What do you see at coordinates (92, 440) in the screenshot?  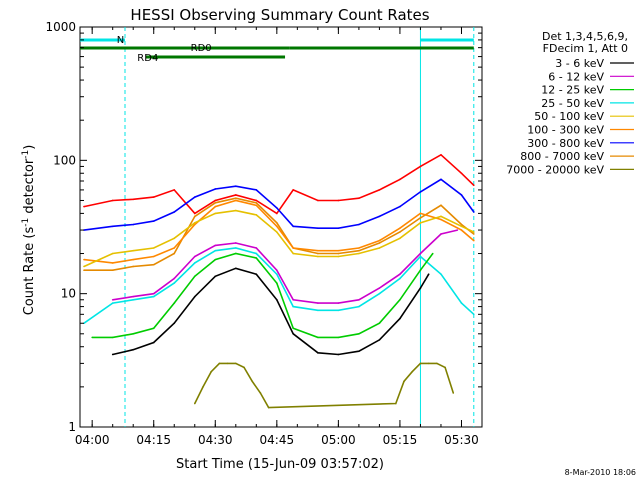 I see `x-tick-label-0: 04:00` at bounding box center [92, 440].